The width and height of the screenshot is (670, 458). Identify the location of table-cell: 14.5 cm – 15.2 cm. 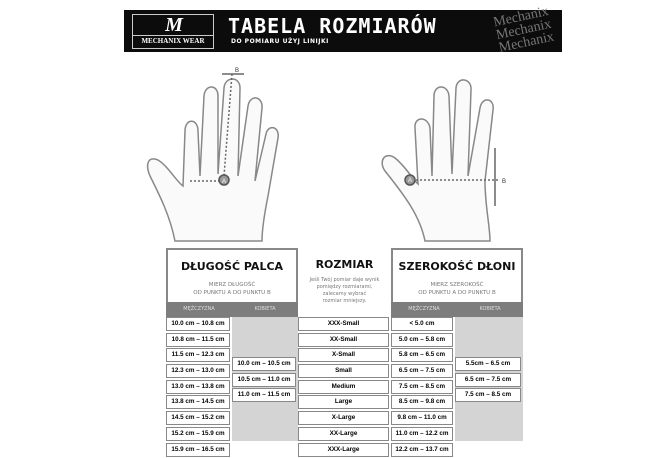
(198, 418).